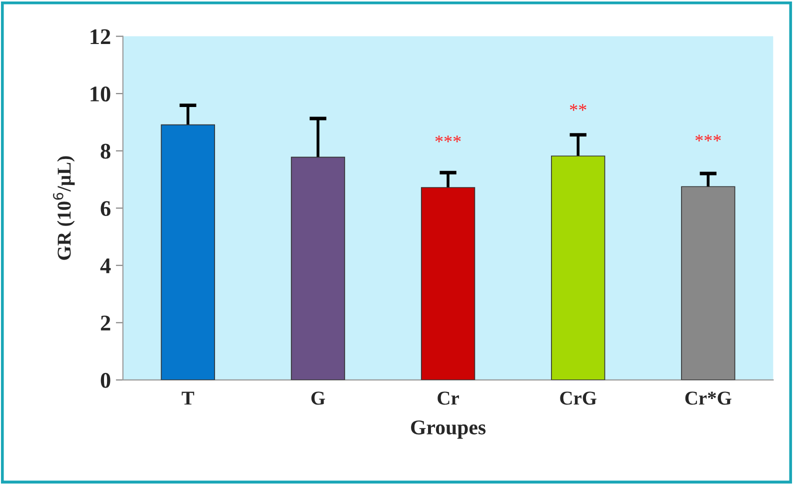 The image size is (793, 484). What do you see at coordinates (105, 380) in the screenshot?
I see `y-tick-label: 0` at bounding box center [105, 380].